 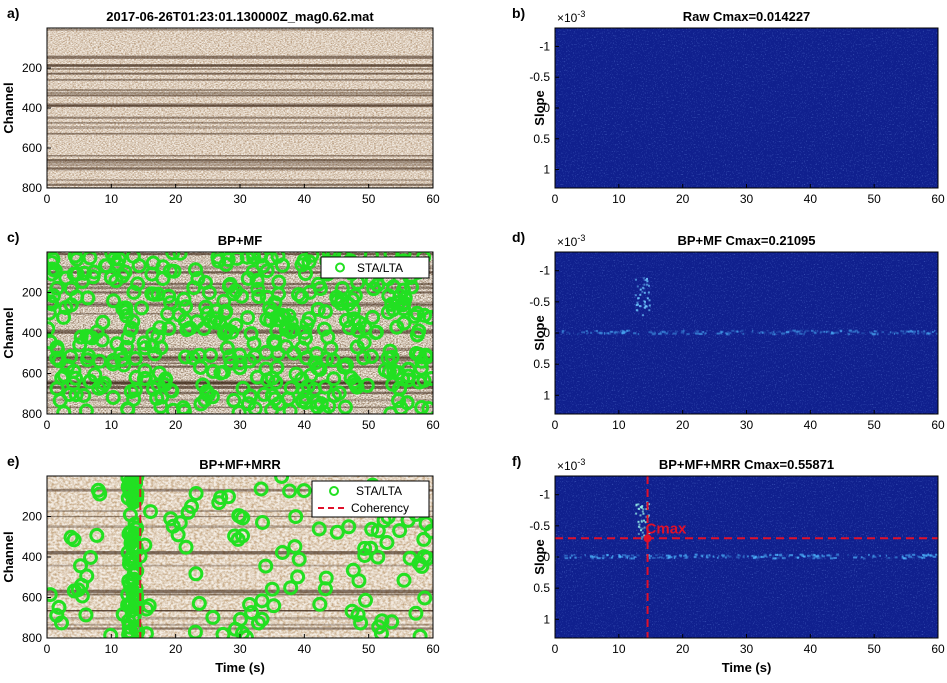 What do you see at coordinates (32, 293) in the screenshot?
I see `y-tick-label: 200` at bounding box center [32, 293].